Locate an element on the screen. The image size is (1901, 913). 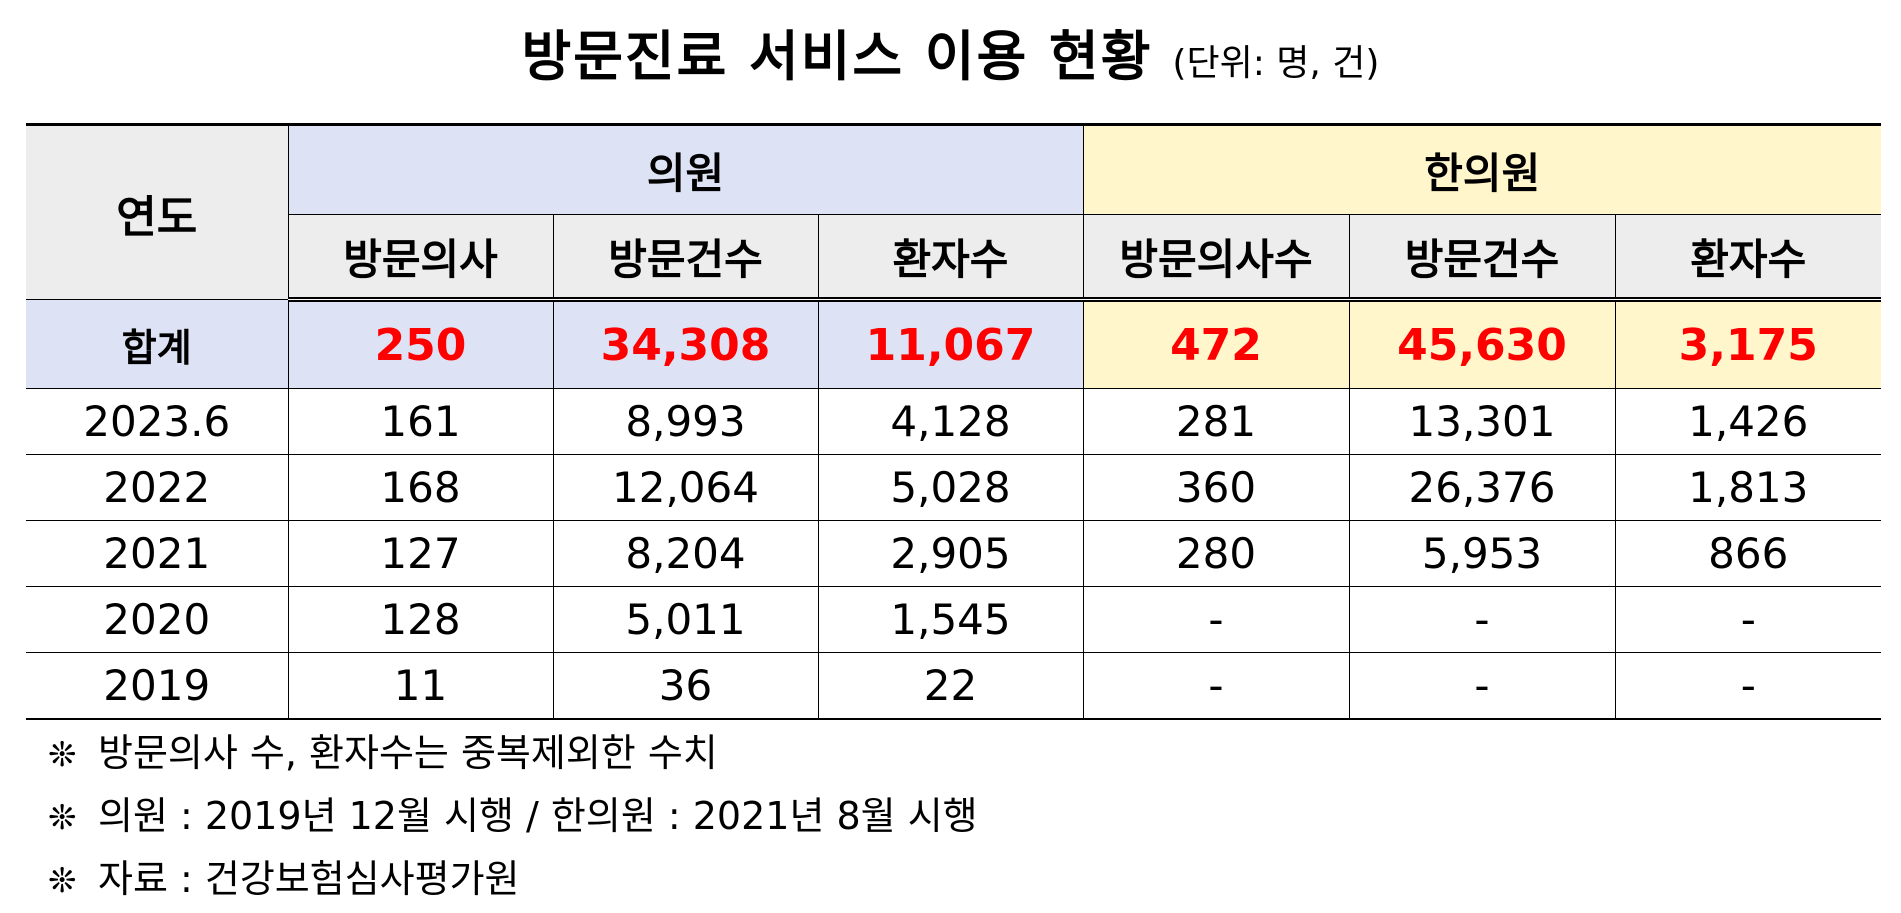
clinic-group-header: 의원 is located at coordinates (685, 169).